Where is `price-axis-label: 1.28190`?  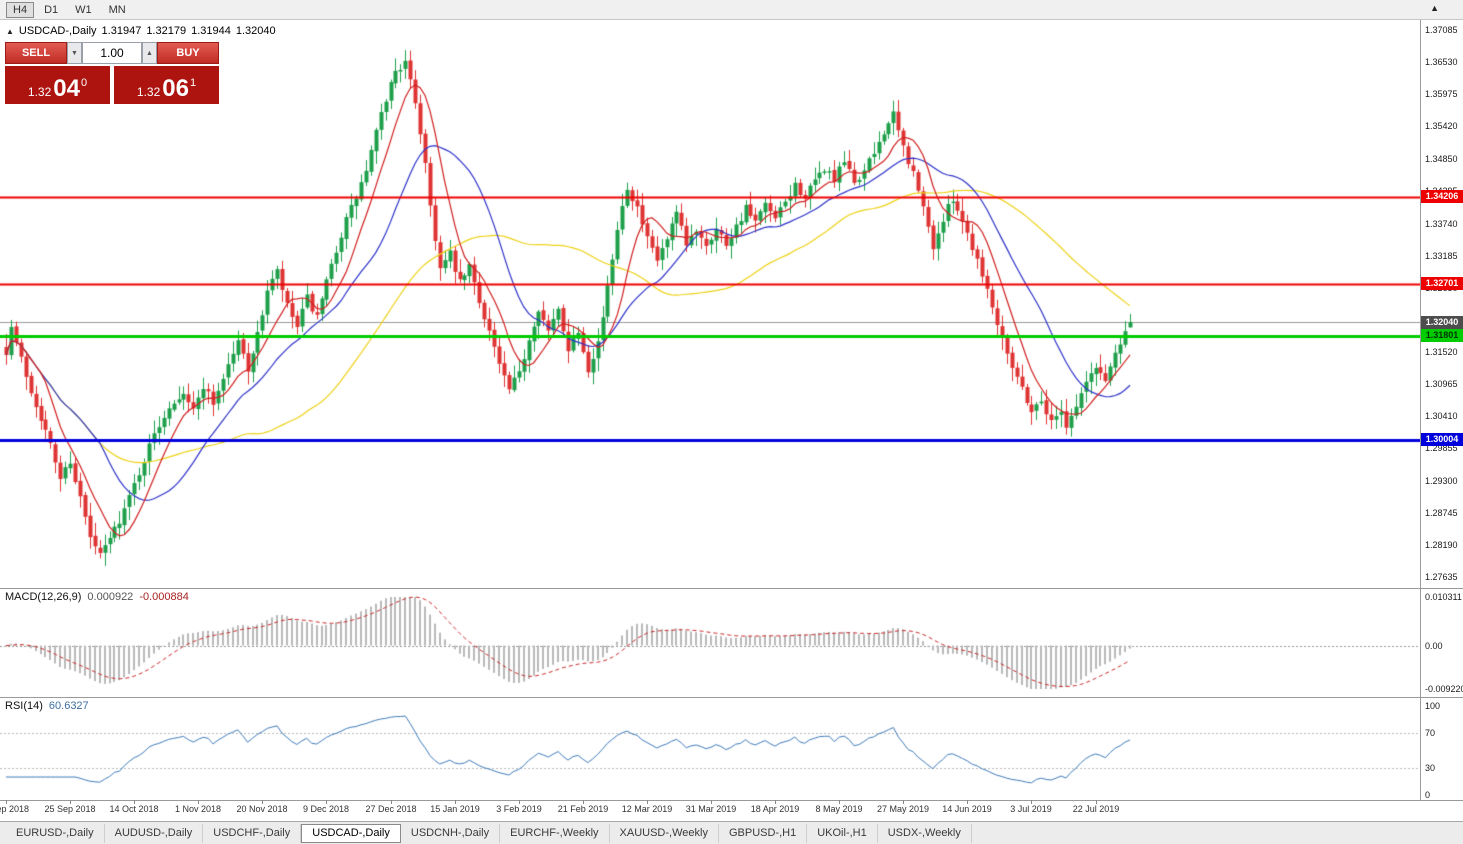
price-axis-label: 1.28190 is located at coordinates (1441, 544).